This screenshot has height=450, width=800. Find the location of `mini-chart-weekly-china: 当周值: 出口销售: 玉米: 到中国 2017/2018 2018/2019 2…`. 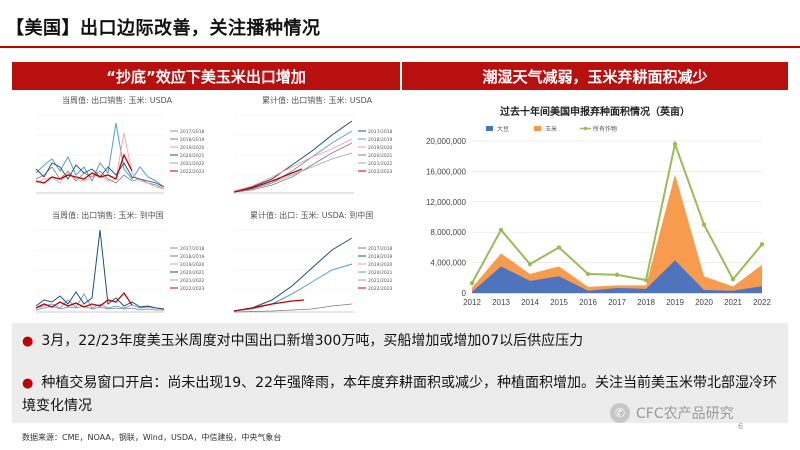

mini-chart-weekly-china: 当周值: 出口销售: 玉米: 到中国 2017/2018 2018/2019 2… is located at coordinates (112, 264).